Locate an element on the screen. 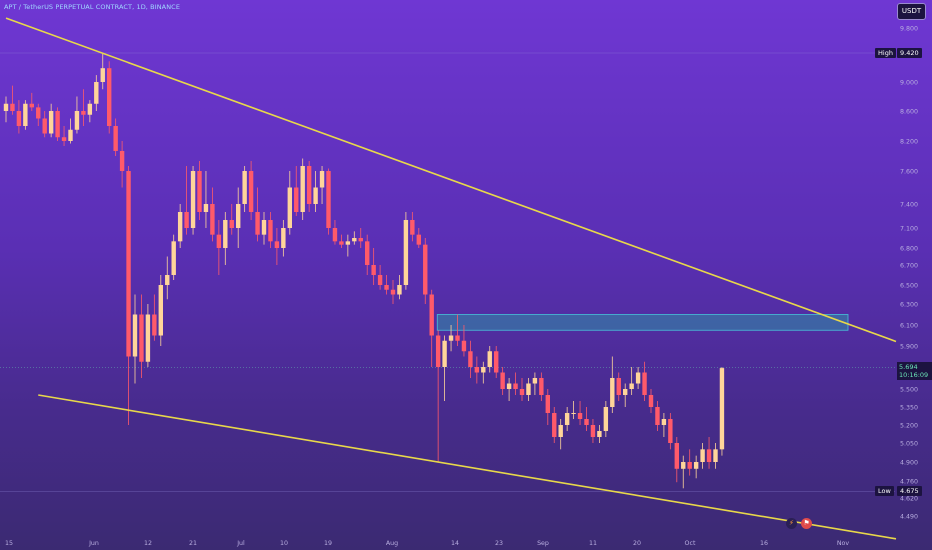 The image size is (932, 550). currency-button: USDT is located at coordinates (911, 11).